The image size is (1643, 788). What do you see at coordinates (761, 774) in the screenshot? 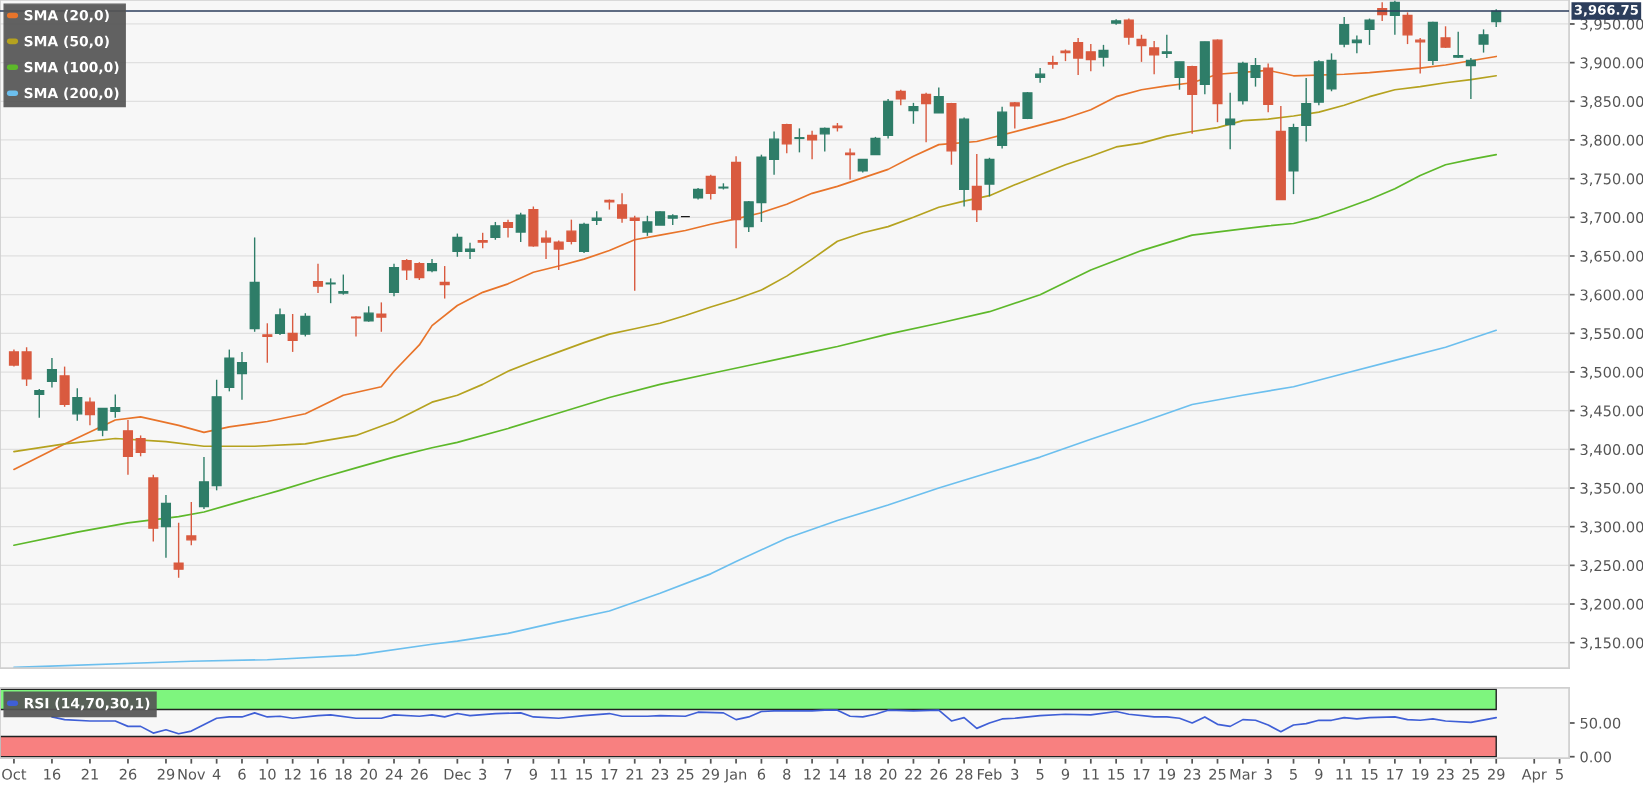
I see `x-tick-label: 6` at bounding box center [761, 774].